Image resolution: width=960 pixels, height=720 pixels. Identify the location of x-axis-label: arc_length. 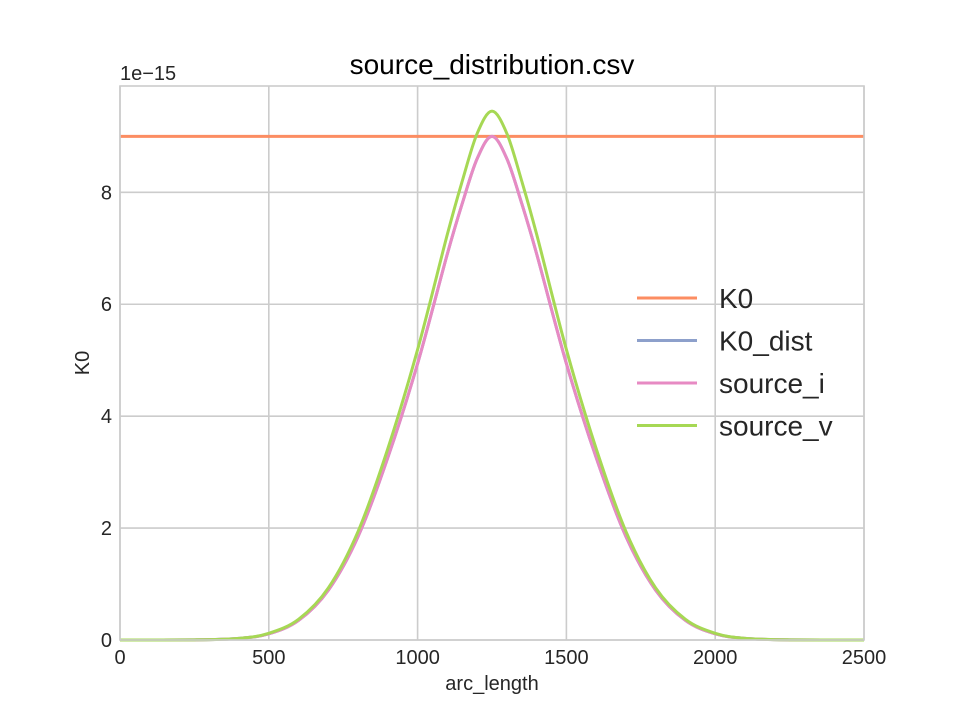
(491, 684).